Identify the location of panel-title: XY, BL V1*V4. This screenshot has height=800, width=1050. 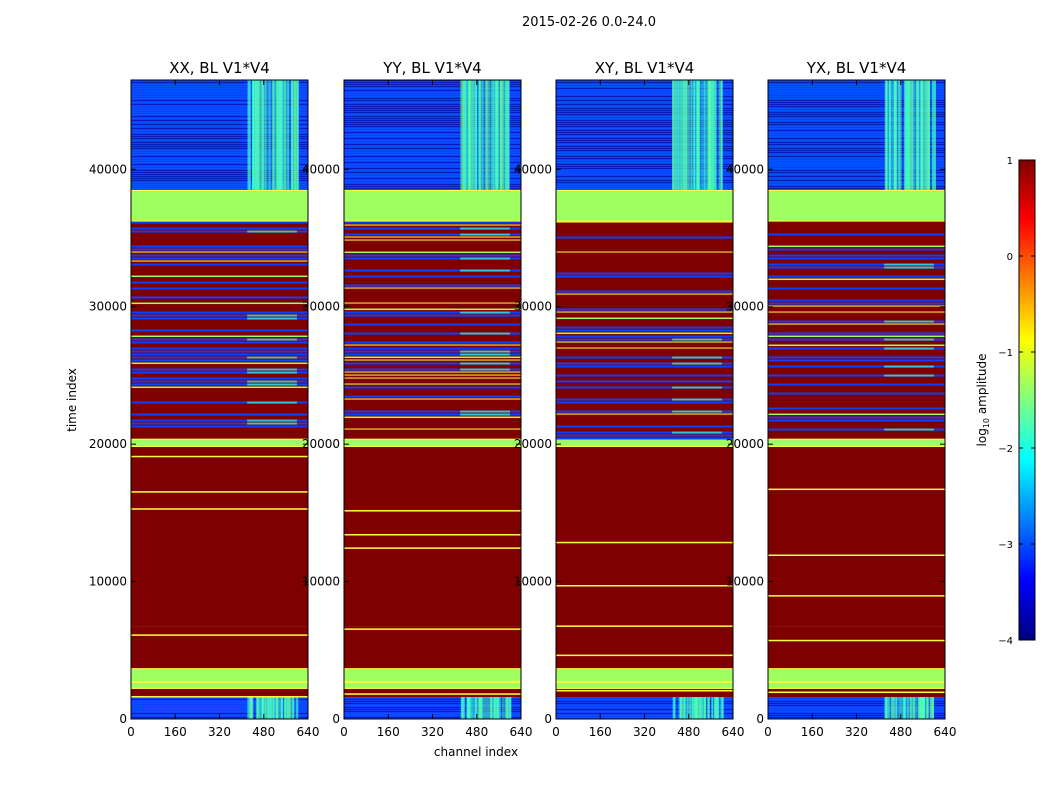
(645, 68).